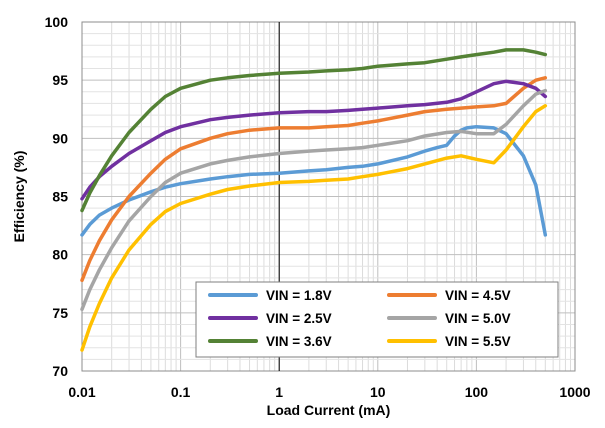 The image size is (605, 428). What do you see at coordinates (477, 392) in the screenshot?
I see `x-tick-label: 100` at bounding box center [477, 392].